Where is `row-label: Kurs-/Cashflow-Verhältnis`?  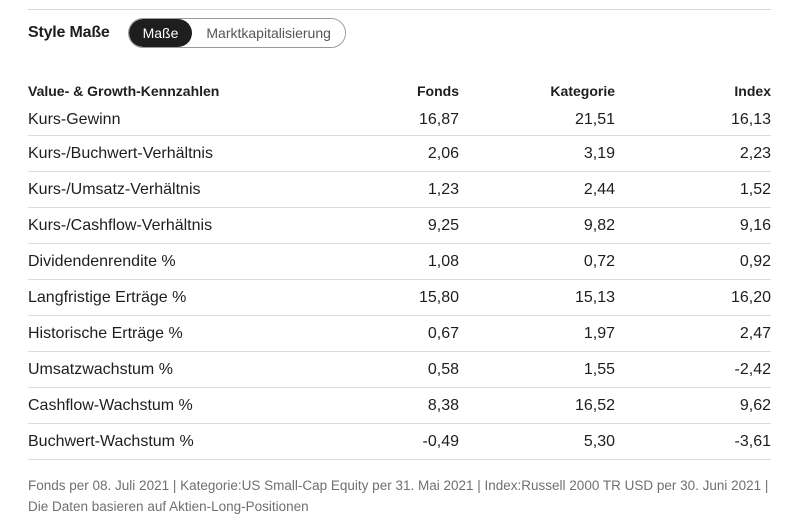 row-label: Kurs-/Cashflow-Verhältnis is located at coordinates (120, 225).